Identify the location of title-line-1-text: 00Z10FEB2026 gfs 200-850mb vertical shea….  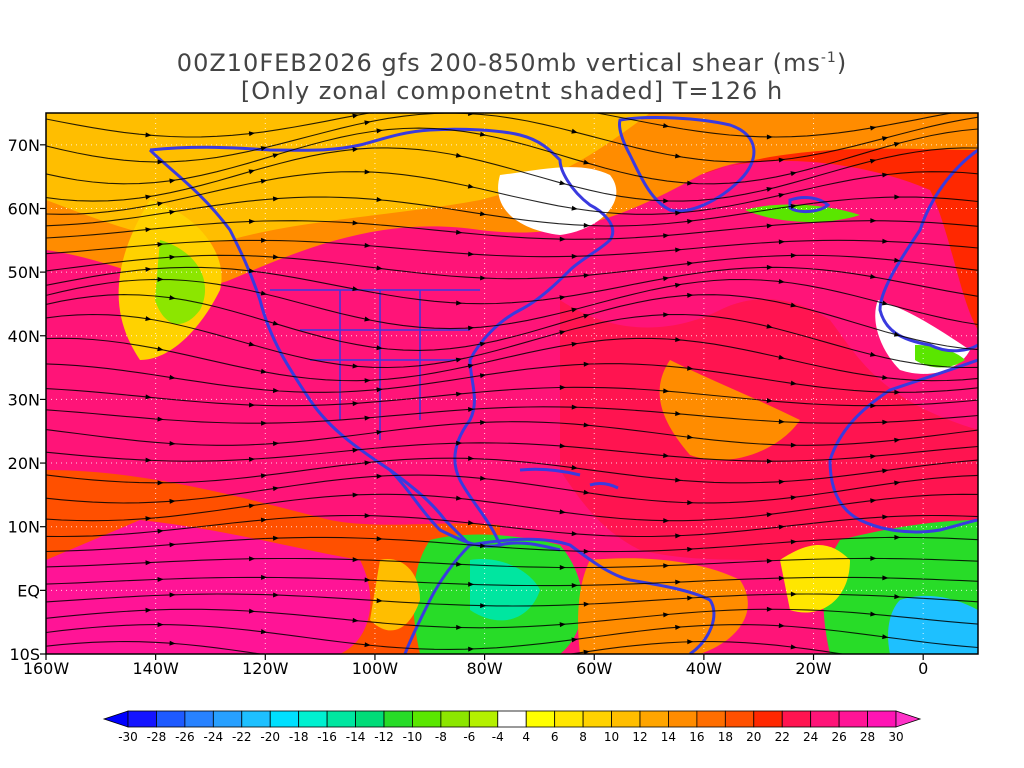
(498, 63).